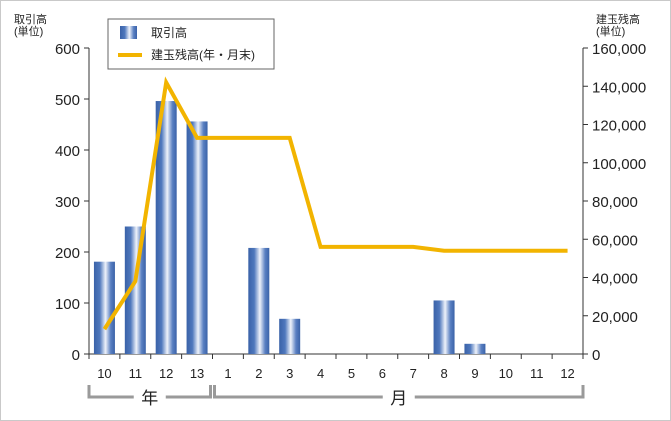 This screenshot has width=671, height=421. What do you see at coordinates (443, 373) in the screenshot?
I see `x-tick-label: 8` at bounding box center [443, 373].